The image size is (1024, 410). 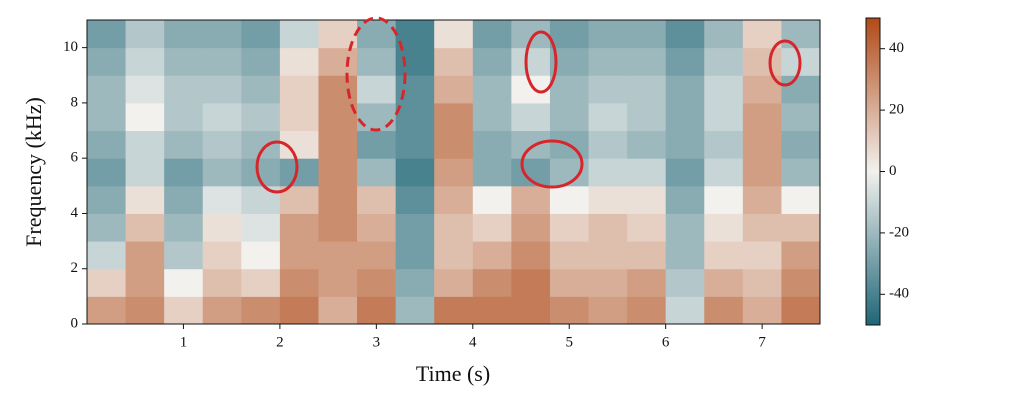 What do you see at coordinates (184, 342) in the screenshot?
I see `x-tick-label: 1` at bounding box center [184, 342].